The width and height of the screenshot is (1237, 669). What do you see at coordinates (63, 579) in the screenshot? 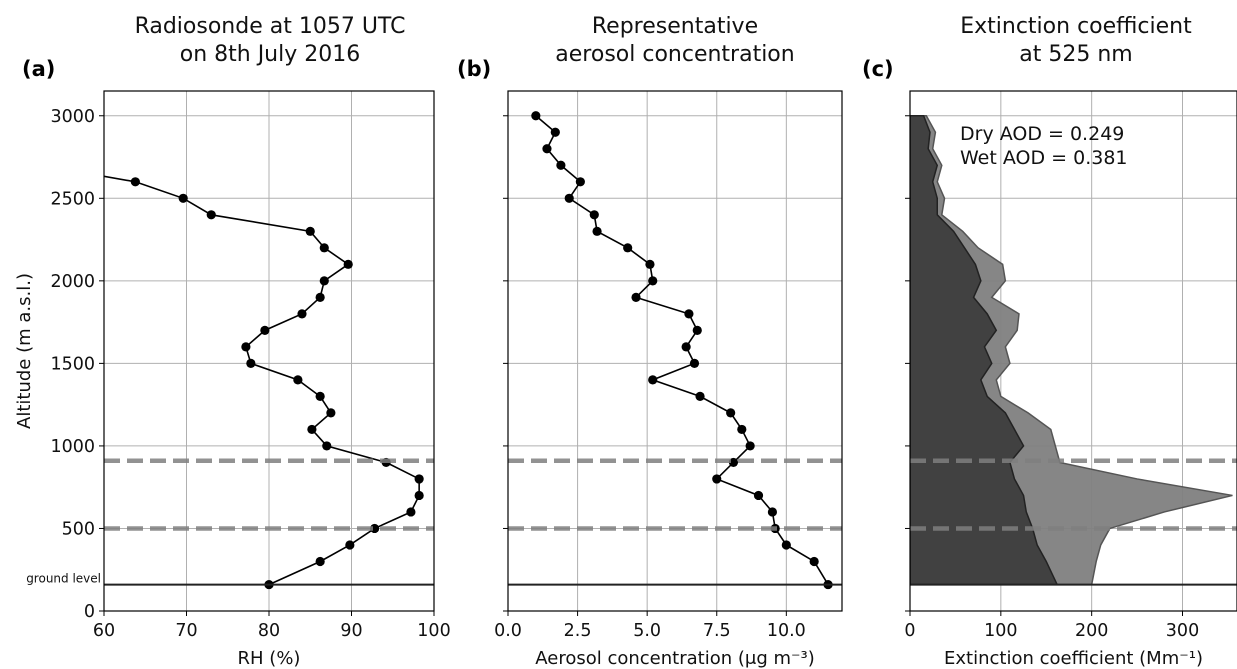
I see `ground-level-label: ground level` at bounding box center [63, 579].